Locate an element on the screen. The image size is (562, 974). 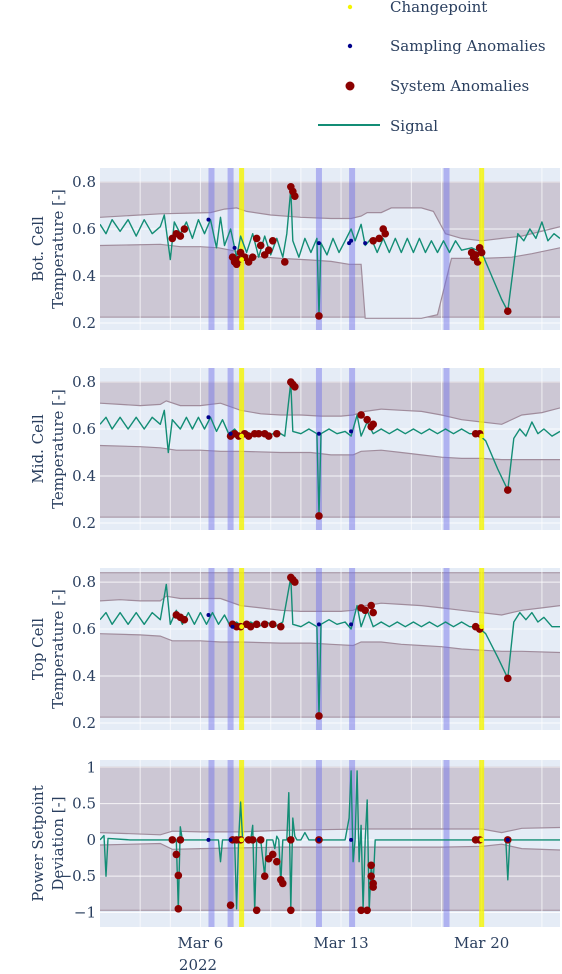
system-marker-icon is located at coordinates (350, 86).